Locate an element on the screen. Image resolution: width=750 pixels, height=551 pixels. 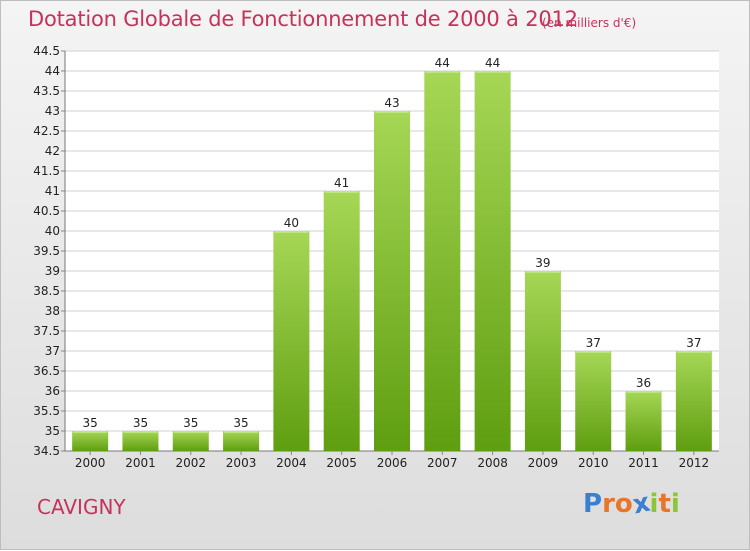
y-tick-label: 36.5 is located at coordinates (46, 371).